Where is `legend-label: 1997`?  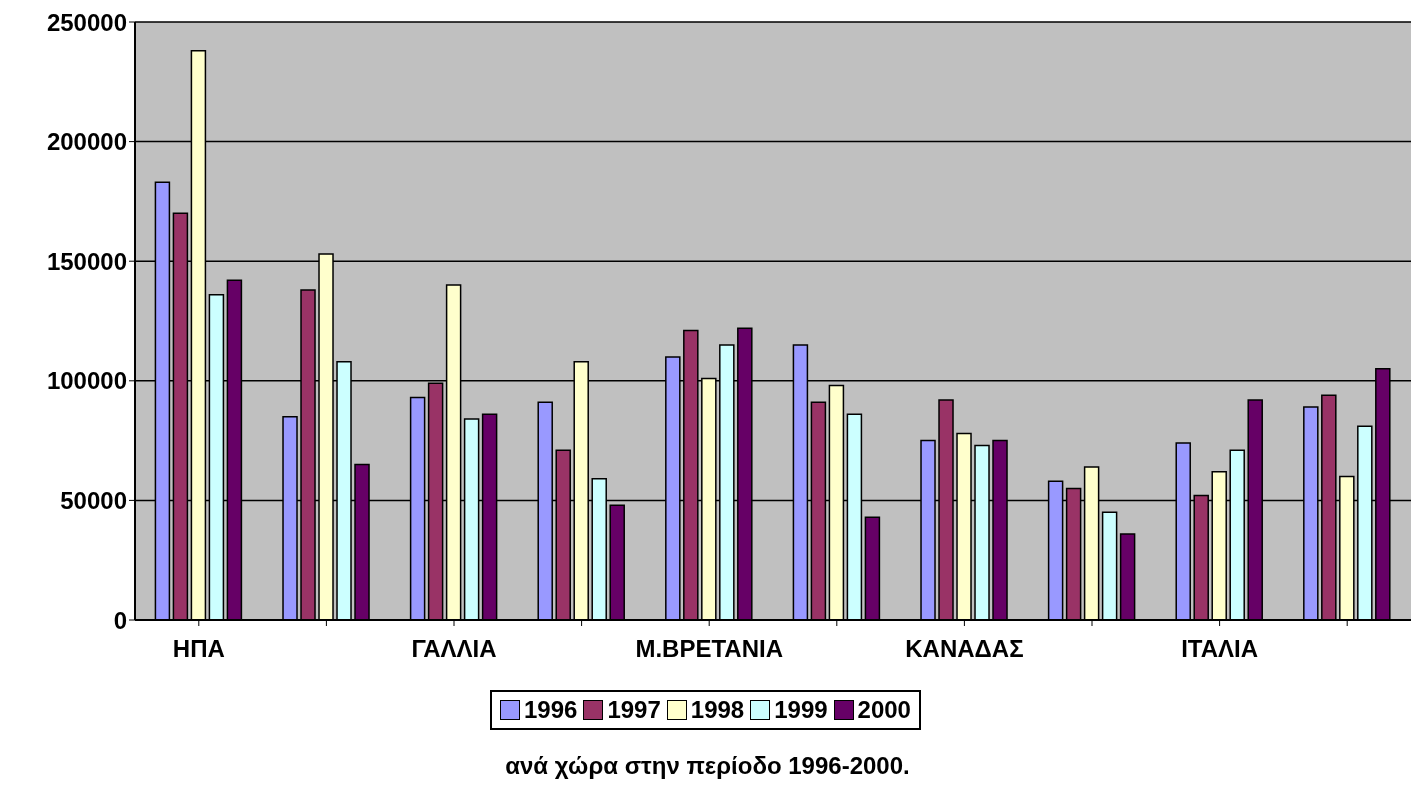
legend-label: 1997 is located at coordinates (633, 710).